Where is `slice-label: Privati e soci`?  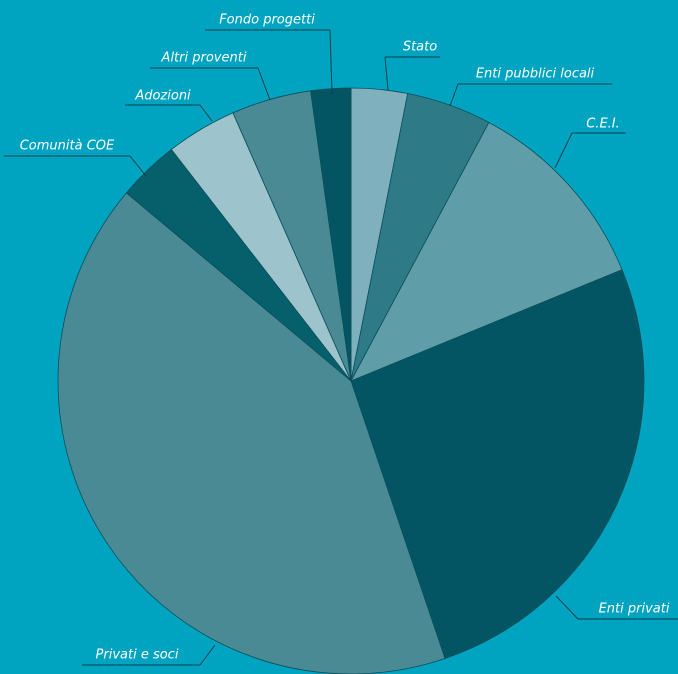 slice-label: Privati e soci is located at coordinates (137, 655).